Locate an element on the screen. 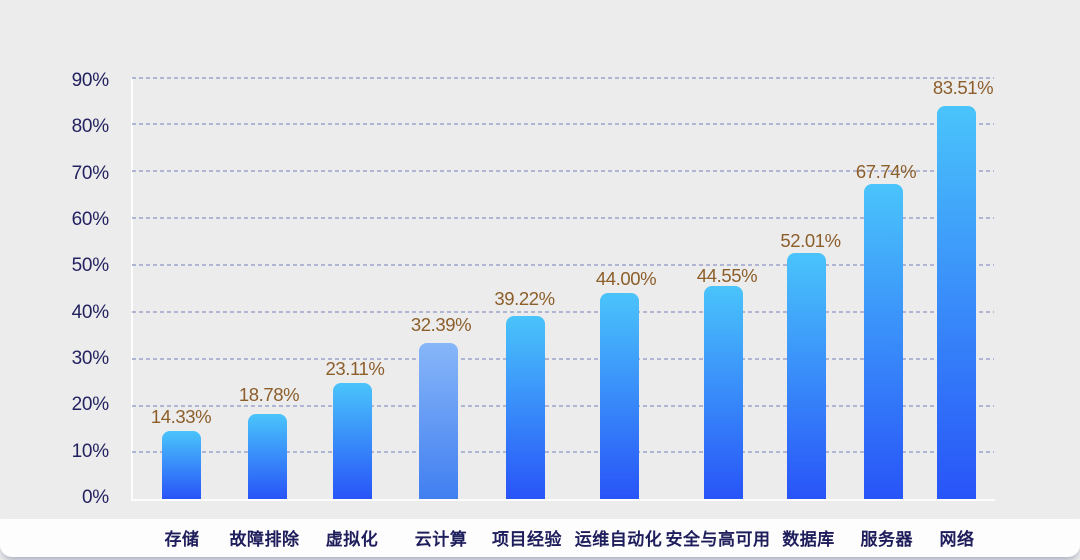 The height and width of the screenshot is (560, 1080). bar-1-存储 is located at coordinates (181, 465).